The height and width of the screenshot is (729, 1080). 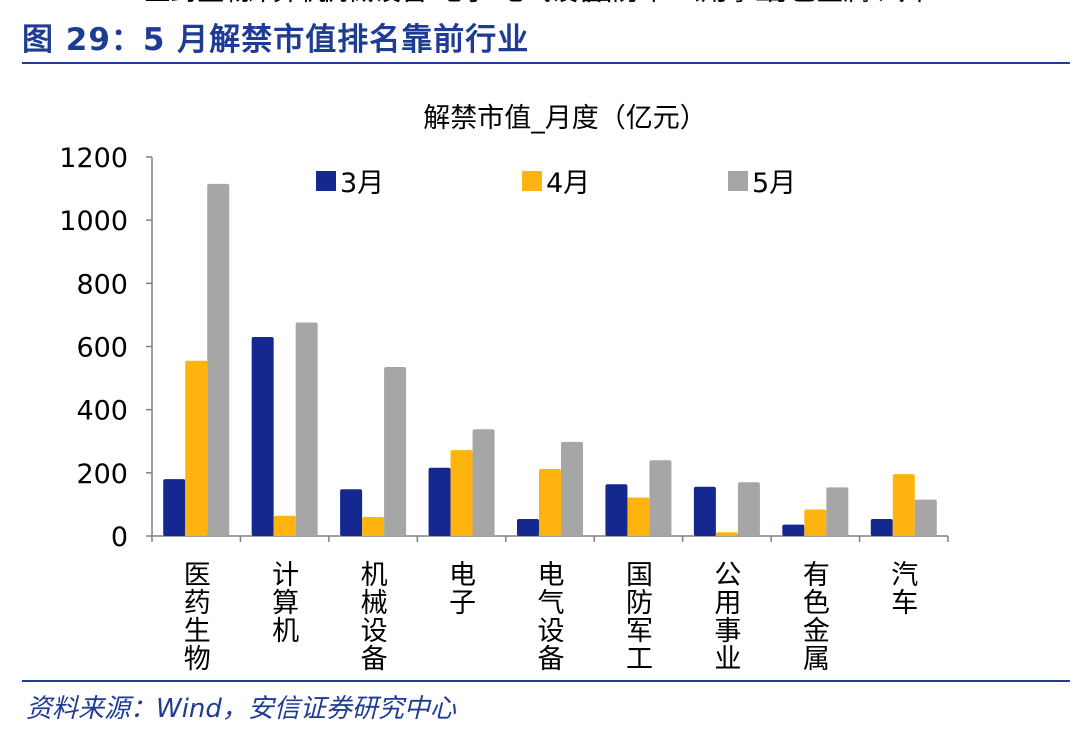 I want to click on x-tick-label: 机械设备机械设备, so click(x=374, y=337).